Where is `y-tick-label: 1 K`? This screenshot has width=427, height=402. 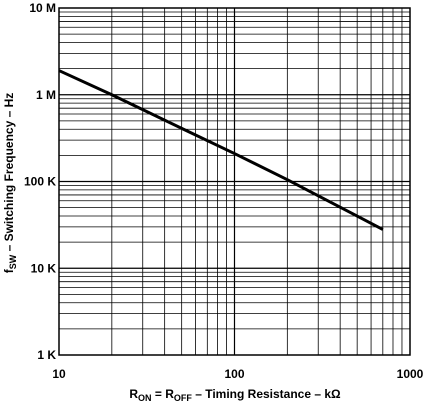 y-tick-label: 1 K is located at coordinates (46, 355).